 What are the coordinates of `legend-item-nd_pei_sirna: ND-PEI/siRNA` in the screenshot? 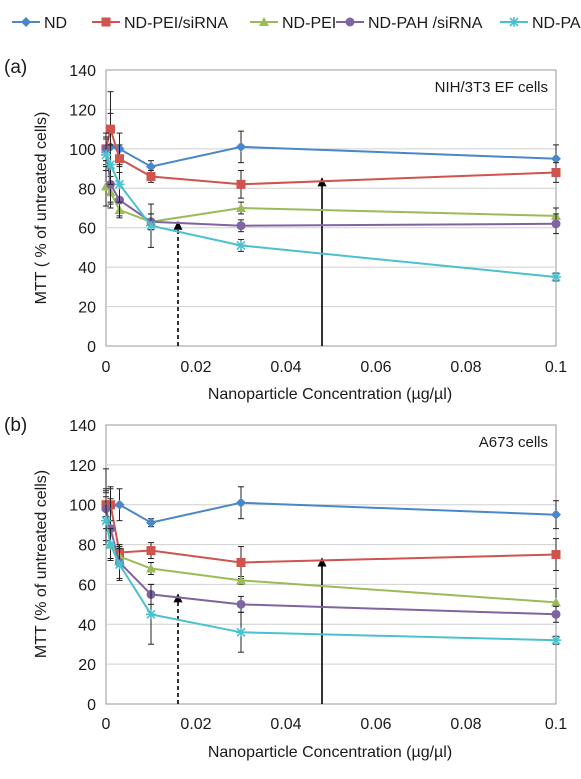 It's located at (160, 23).